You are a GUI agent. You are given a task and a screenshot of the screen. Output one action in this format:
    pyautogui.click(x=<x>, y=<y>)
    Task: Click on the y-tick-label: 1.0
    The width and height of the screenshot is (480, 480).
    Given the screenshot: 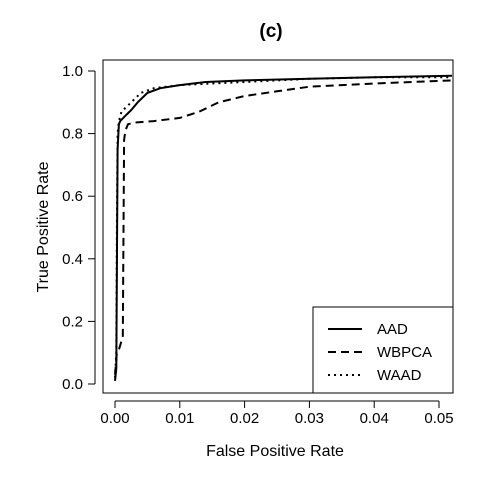 What is the action you would take?
    pyautogui.click(x=72, y=71)
    